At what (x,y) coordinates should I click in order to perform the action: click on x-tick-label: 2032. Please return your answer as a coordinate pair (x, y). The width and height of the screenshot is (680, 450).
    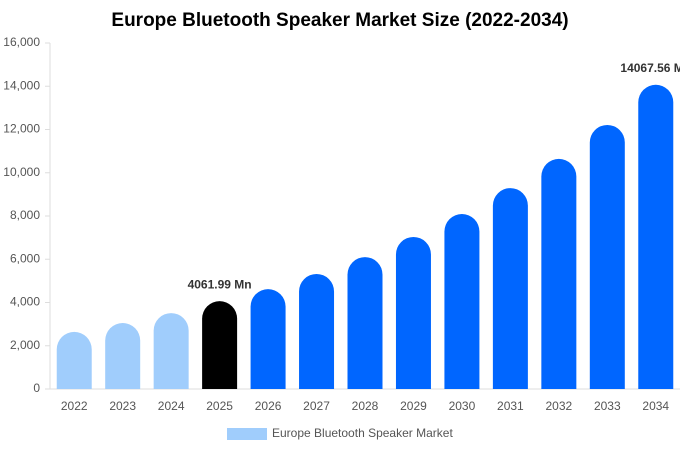
    Looking at the image, I should click on (558, 406).